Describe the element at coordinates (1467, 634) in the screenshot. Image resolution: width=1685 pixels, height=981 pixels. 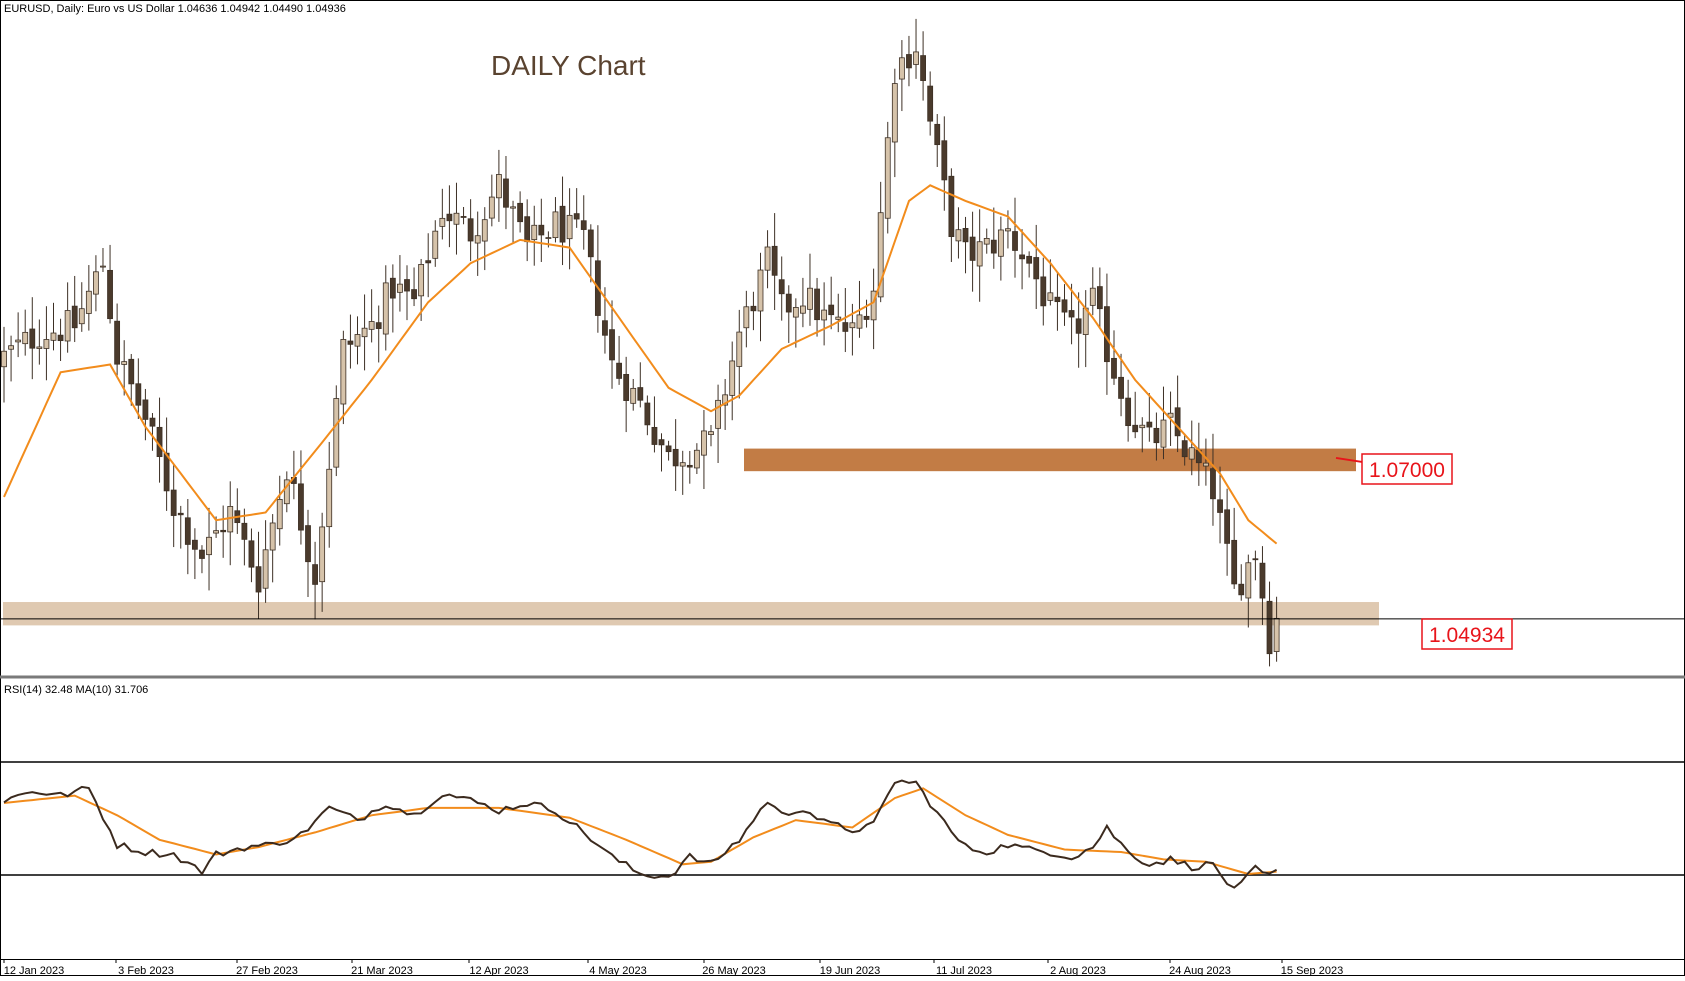
I see `current-price-label-box` at that location.